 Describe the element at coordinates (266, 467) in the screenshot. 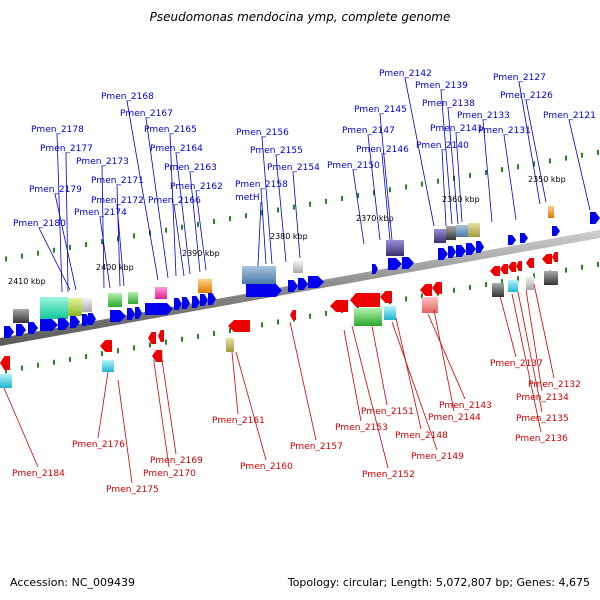

I see `gene-label: Pmen_2160` at that location.